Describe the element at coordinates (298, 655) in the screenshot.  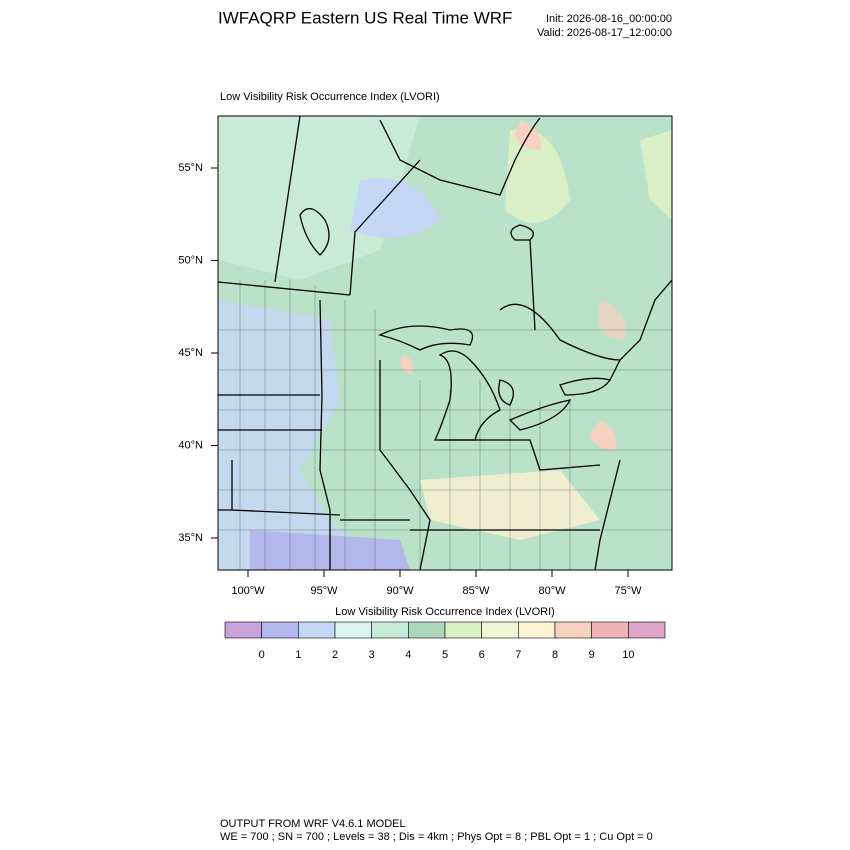
I see `colorbar-label: 1` at that location.